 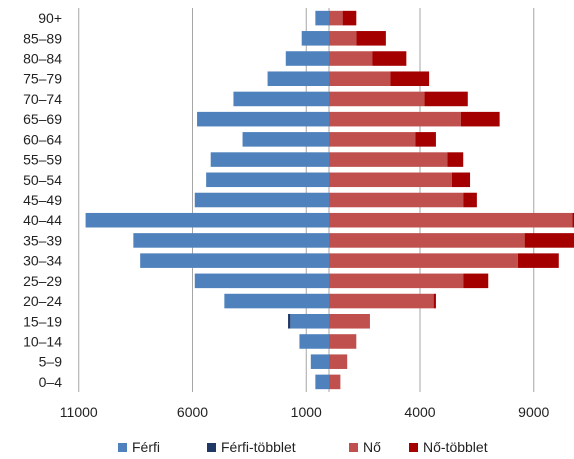 What do you see at coordinates (351, 58) in the screenshot?
I see `bar-n--2` at bounding box center [351, 58].